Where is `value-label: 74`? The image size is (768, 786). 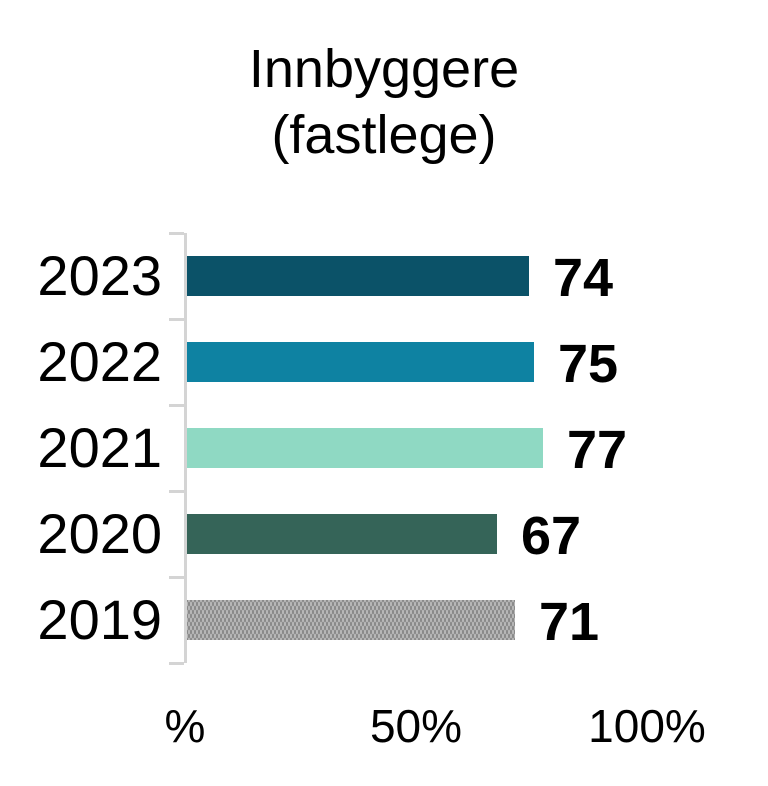 value-label: 74 is located at coordinates (583, 278).